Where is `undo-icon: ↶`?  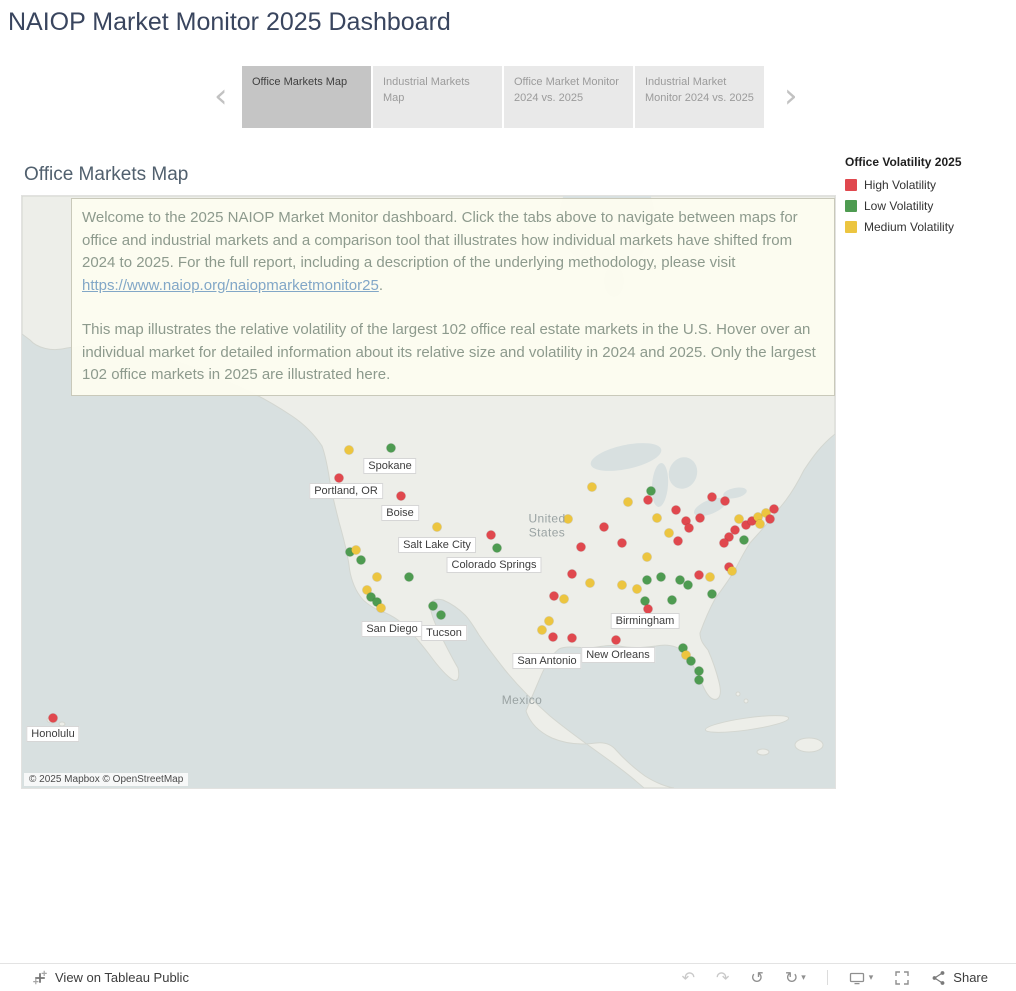
undo-icon: ↶ is located at coordinates (688, 977).